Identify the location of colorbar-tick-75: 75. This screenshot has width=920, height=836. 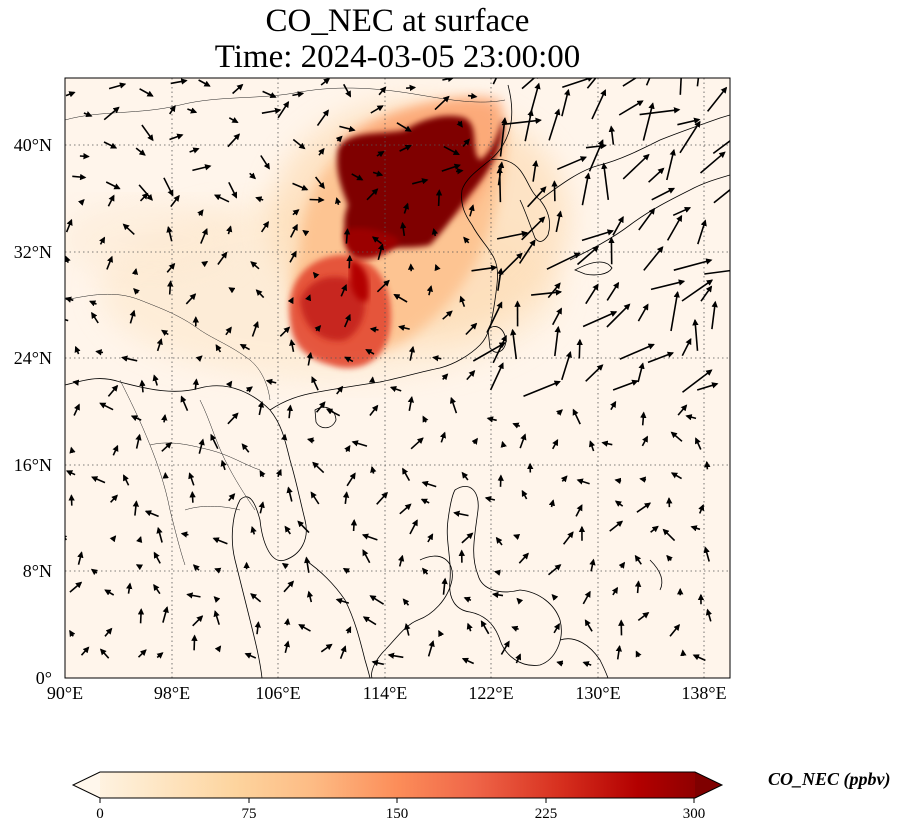
(249, 814).